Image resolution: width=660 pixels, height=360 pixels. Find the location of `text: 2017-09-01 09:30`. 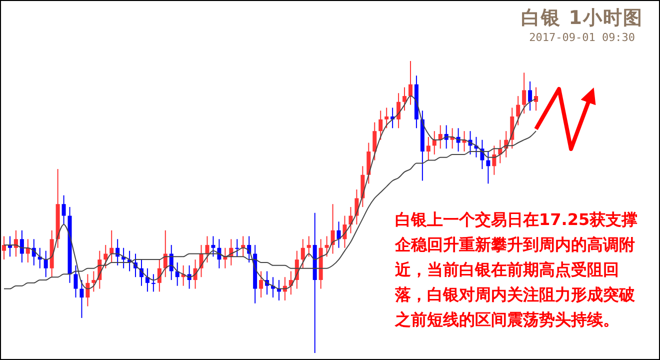

text: 2017-09-01 09:30 is located at coordinates (582, 37).